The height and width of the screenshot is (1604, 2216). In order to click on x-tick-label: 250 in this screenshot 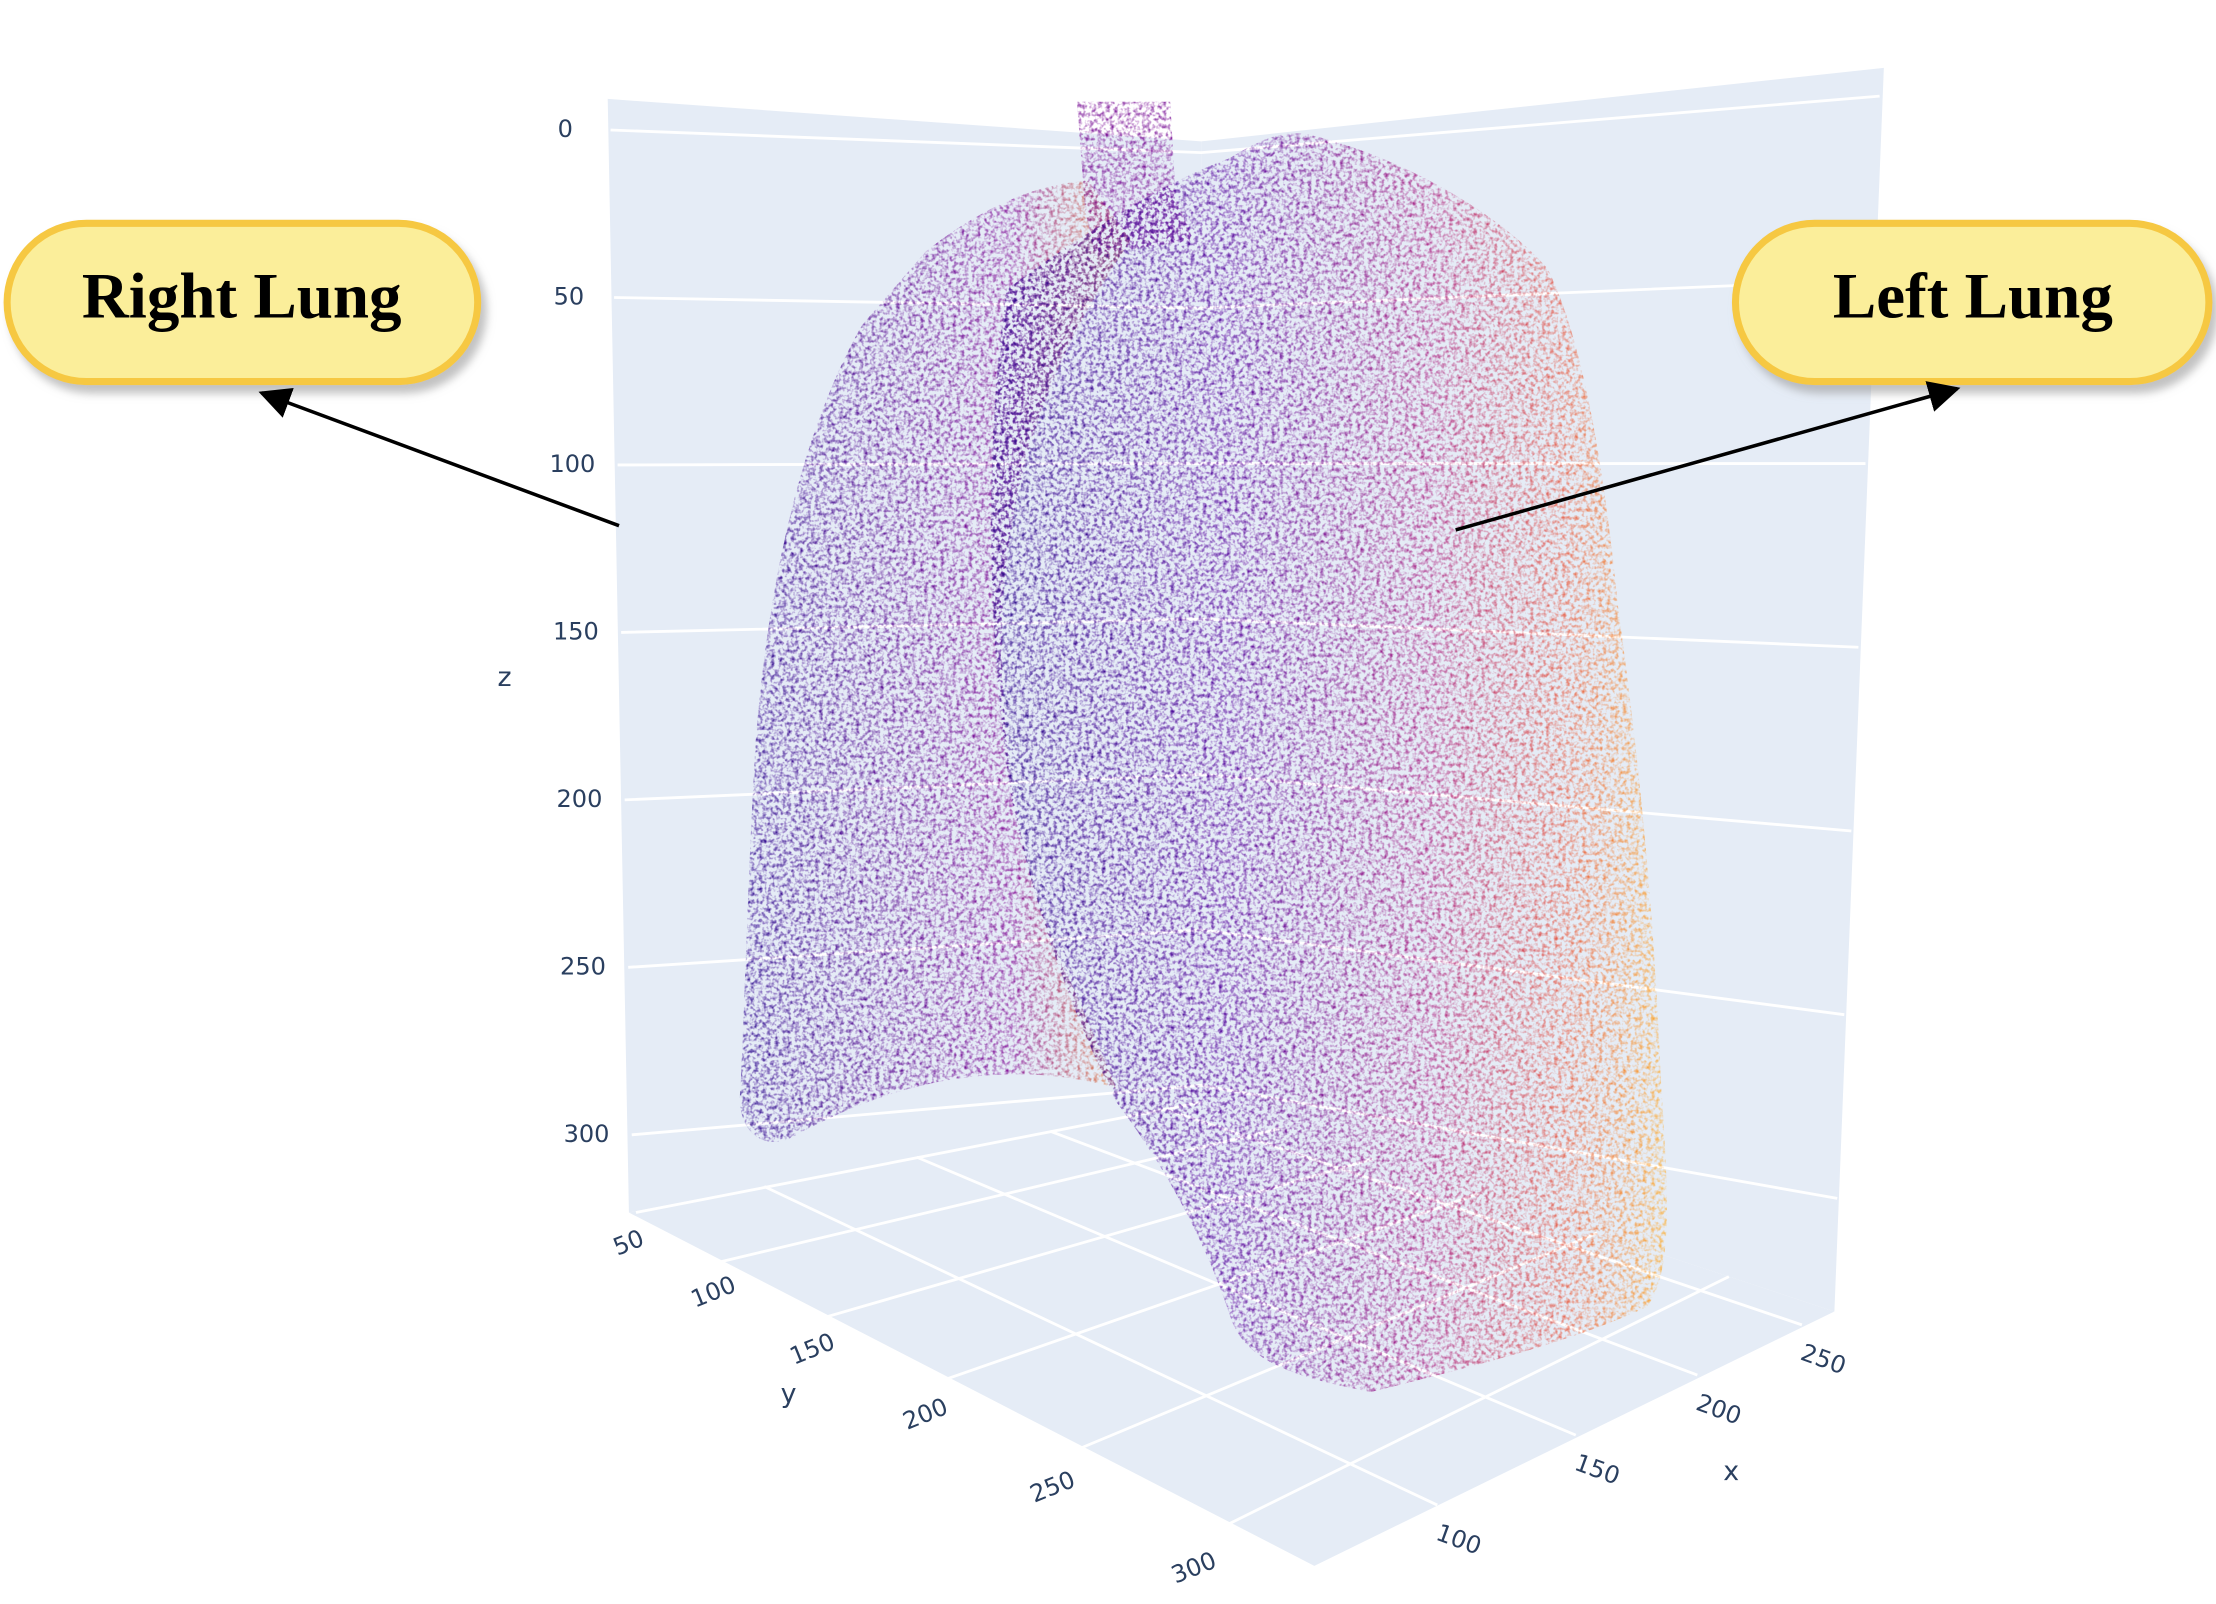, I will do `click(1823, 1359)`.